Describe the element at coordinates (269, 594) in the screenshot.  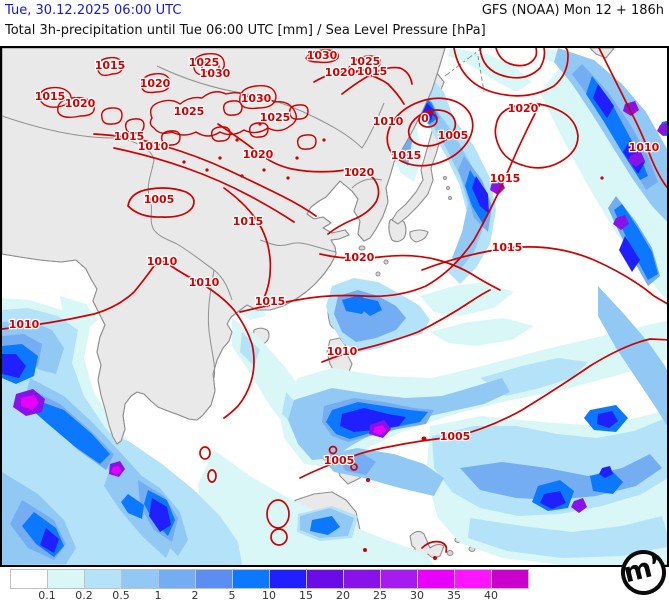
I see `legend-tick-label: 10` at that location.